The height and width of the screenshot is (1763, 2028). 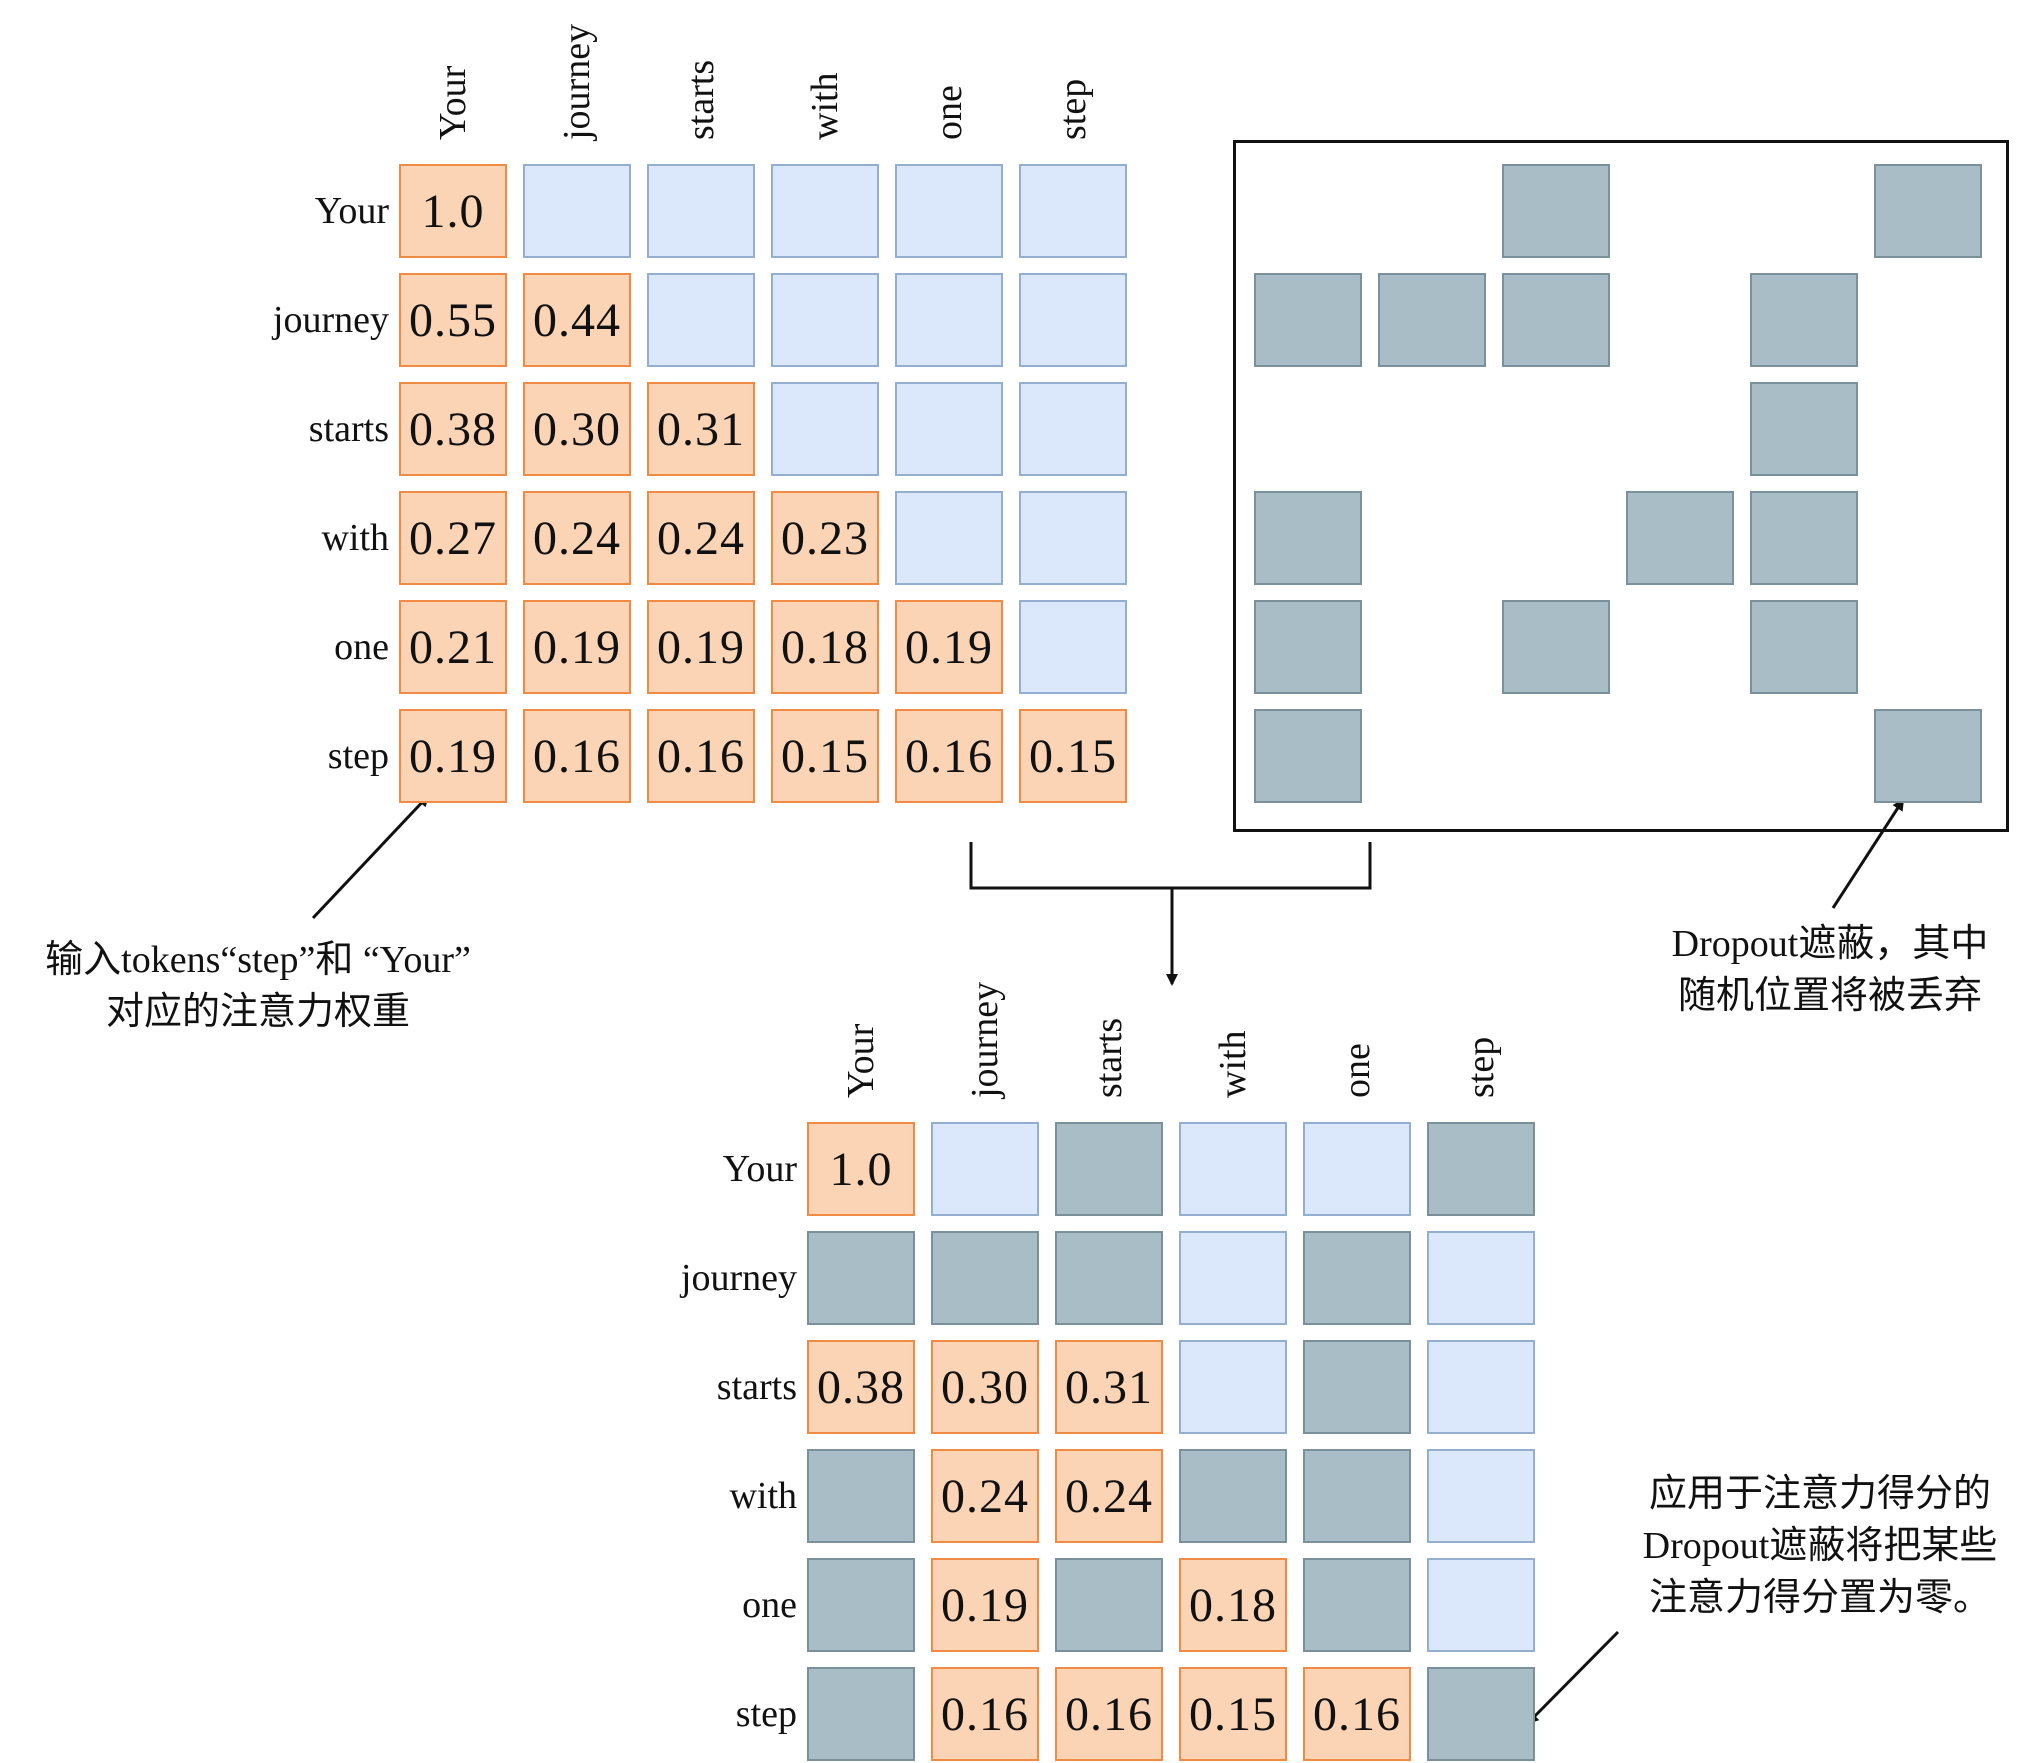 I want to click on weights-annotation-line-2: 对应的注意力权重, so click(x=257, y=1012).